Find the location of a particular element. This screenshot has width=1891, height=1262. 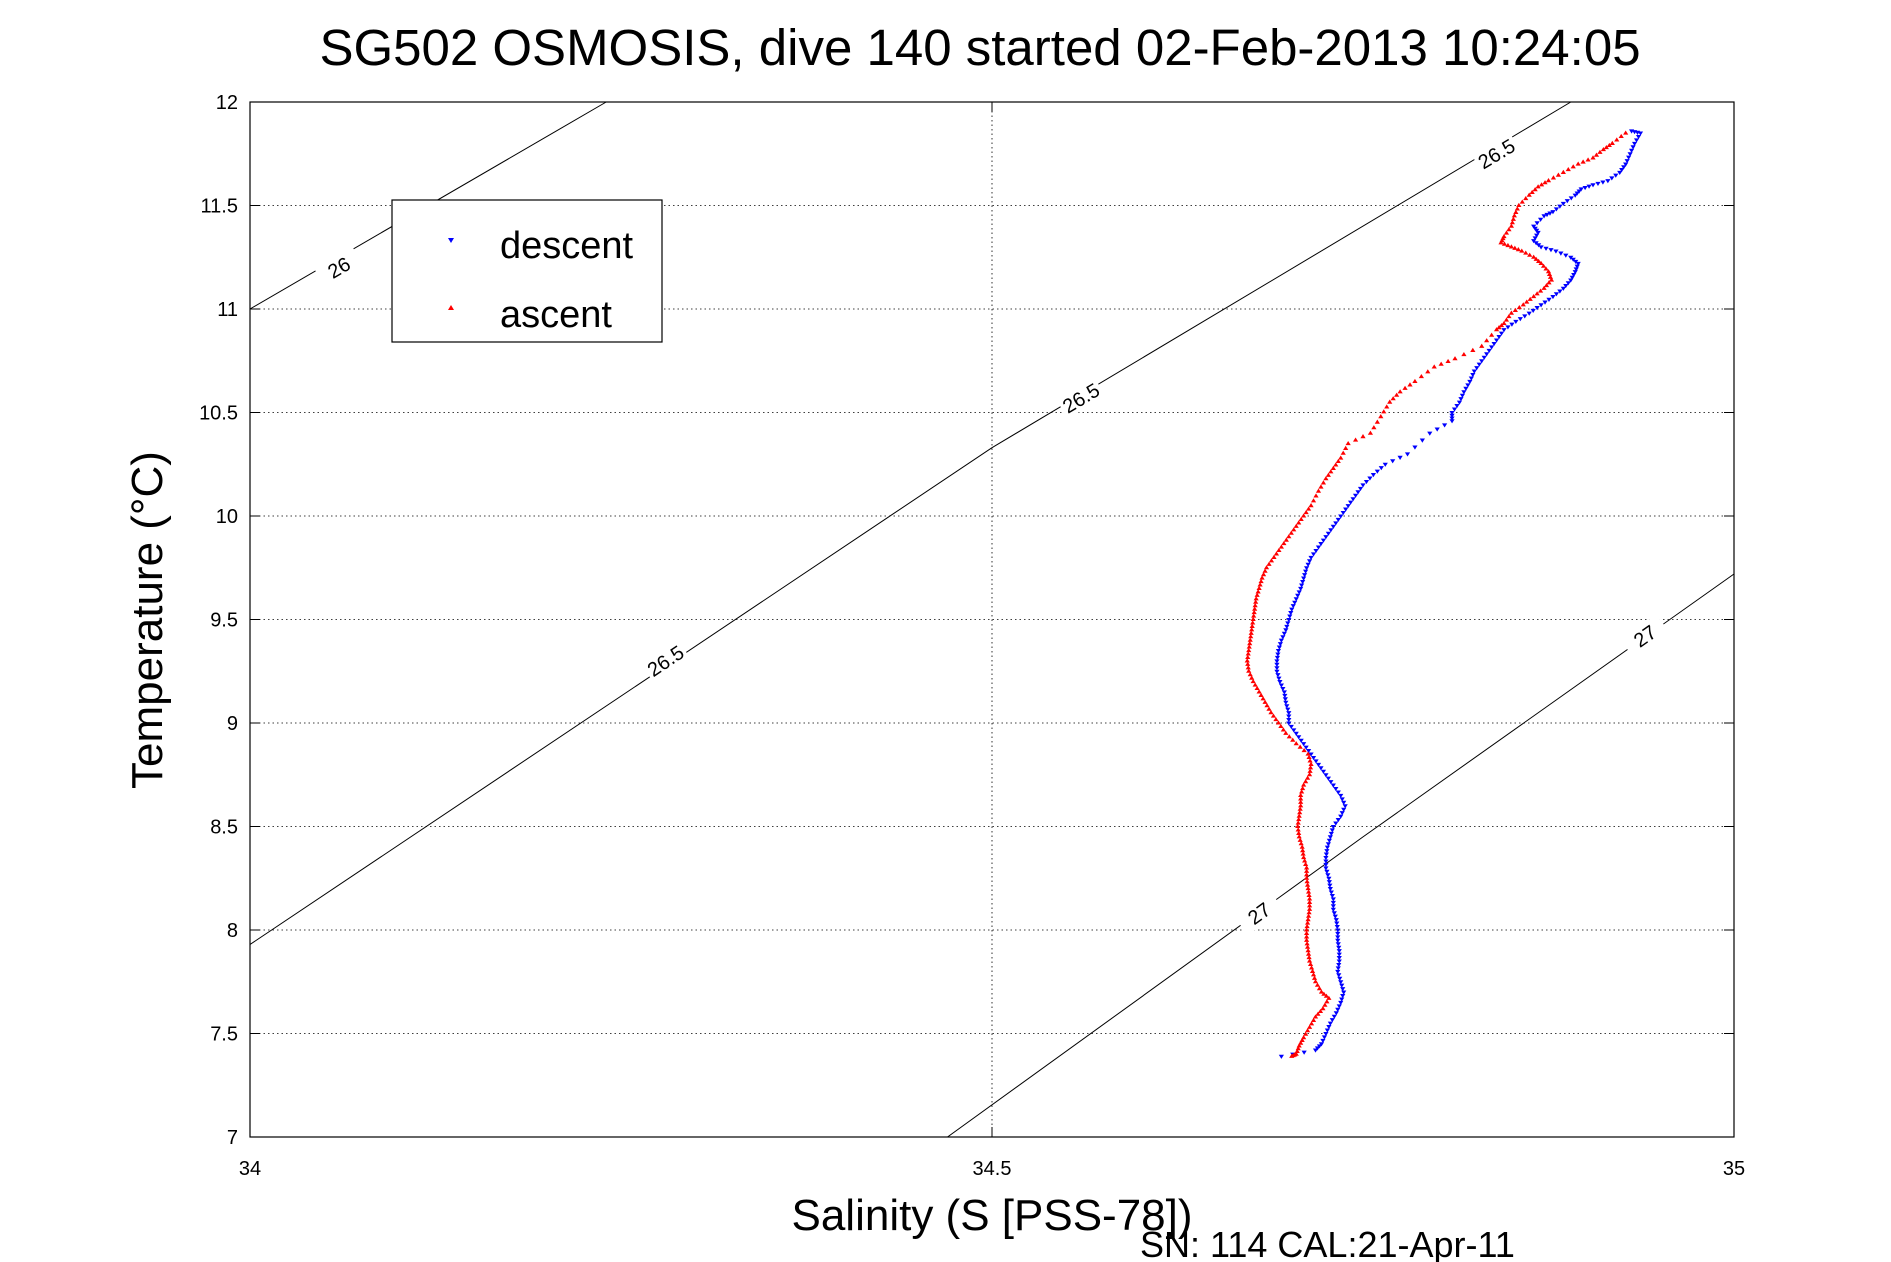

y-tick-label: 7.5 is located at coordinates (224, 1035).